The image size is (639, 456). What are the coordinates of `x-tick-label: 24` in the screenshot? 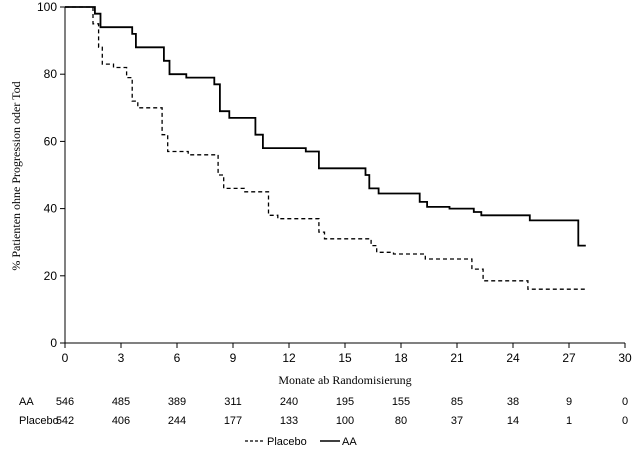 It's located at (513, 358).